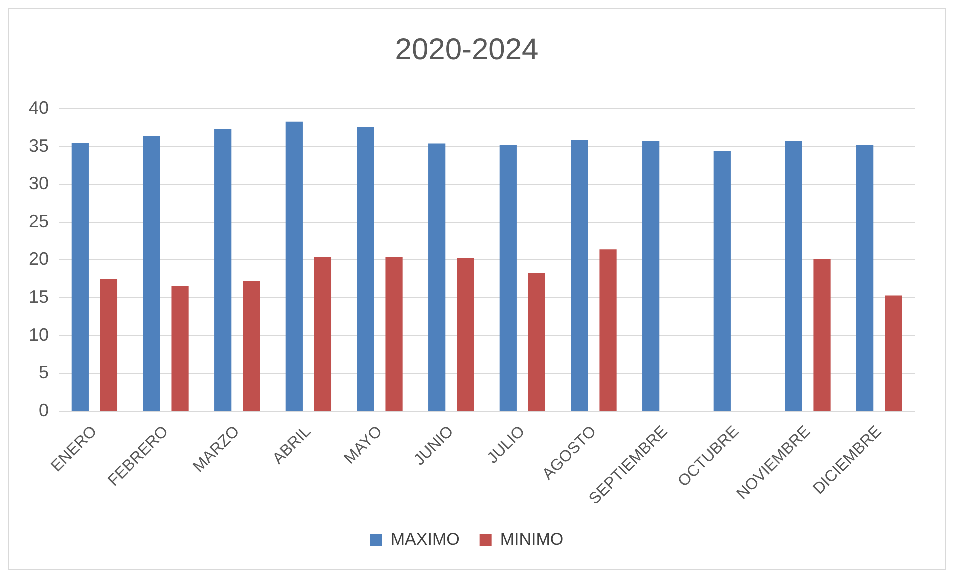 This screenshot has height=580, width=954. Describe the element at coordinates (39, 146) in the screenshot. I see `y-tick-label: 35` at that location.